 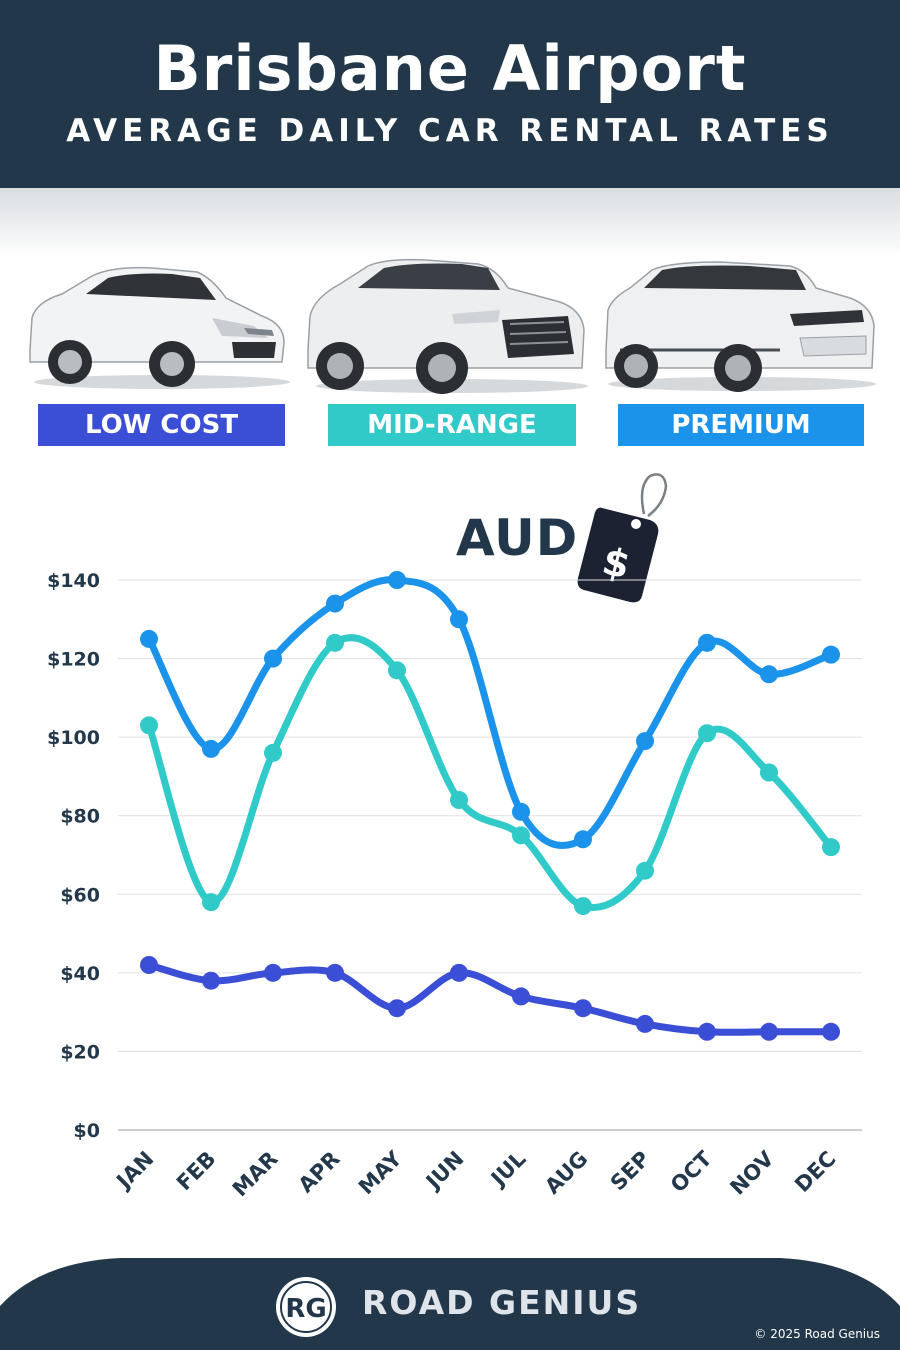 I want to click on road-genius-logo-icon: RG, so click(x=306, y=1307).